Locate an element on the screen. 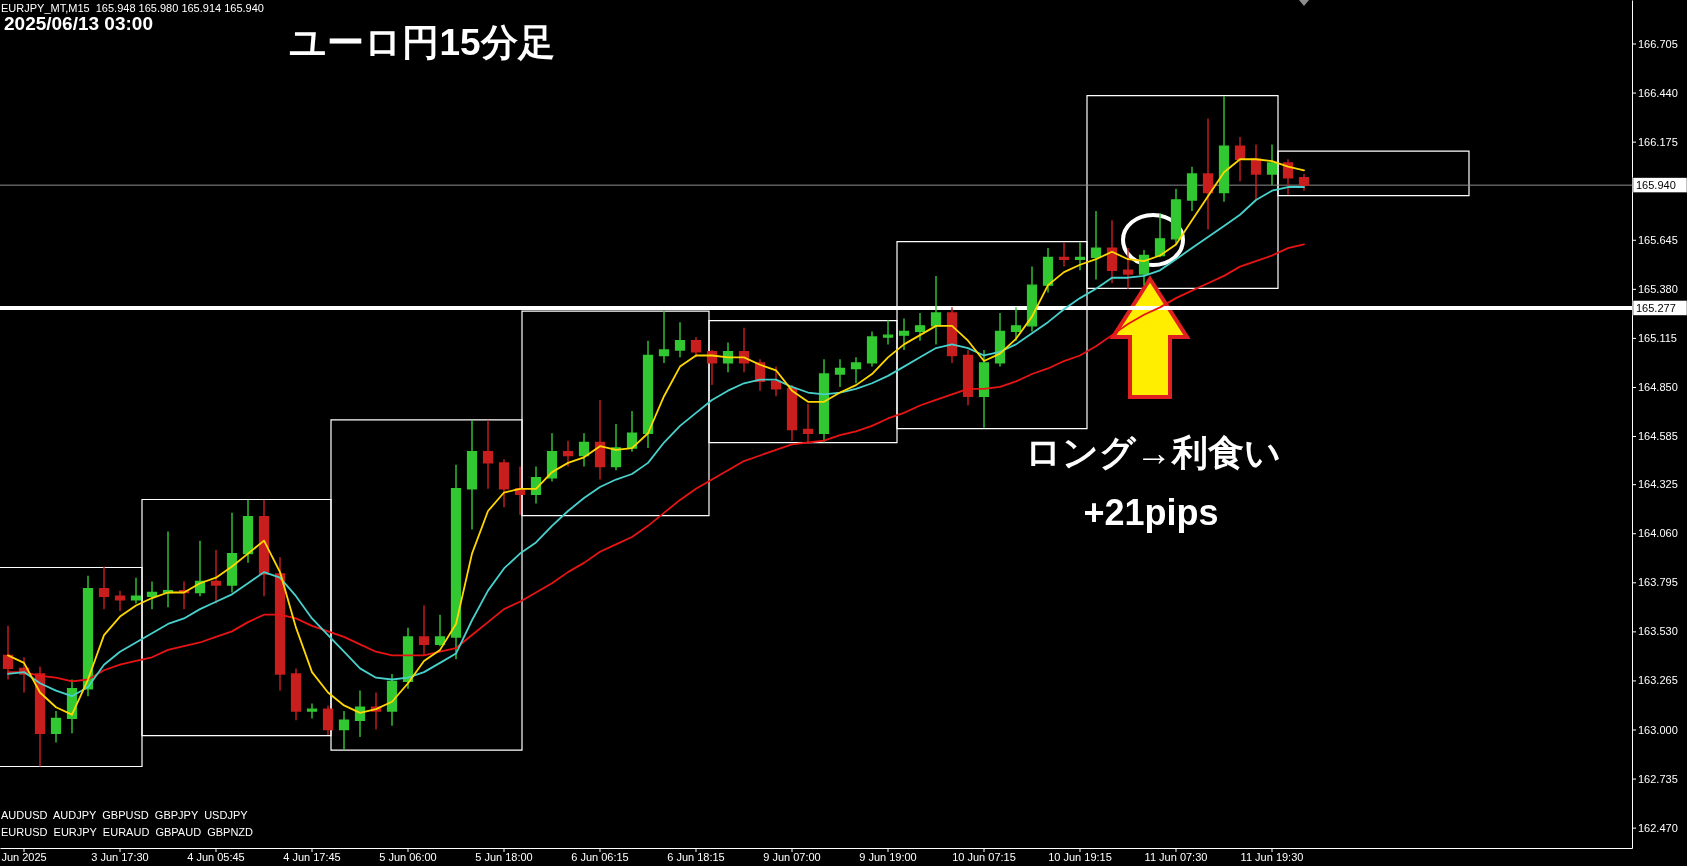  ref-line-label: 165.940 is located at coordinates (1656, 185).